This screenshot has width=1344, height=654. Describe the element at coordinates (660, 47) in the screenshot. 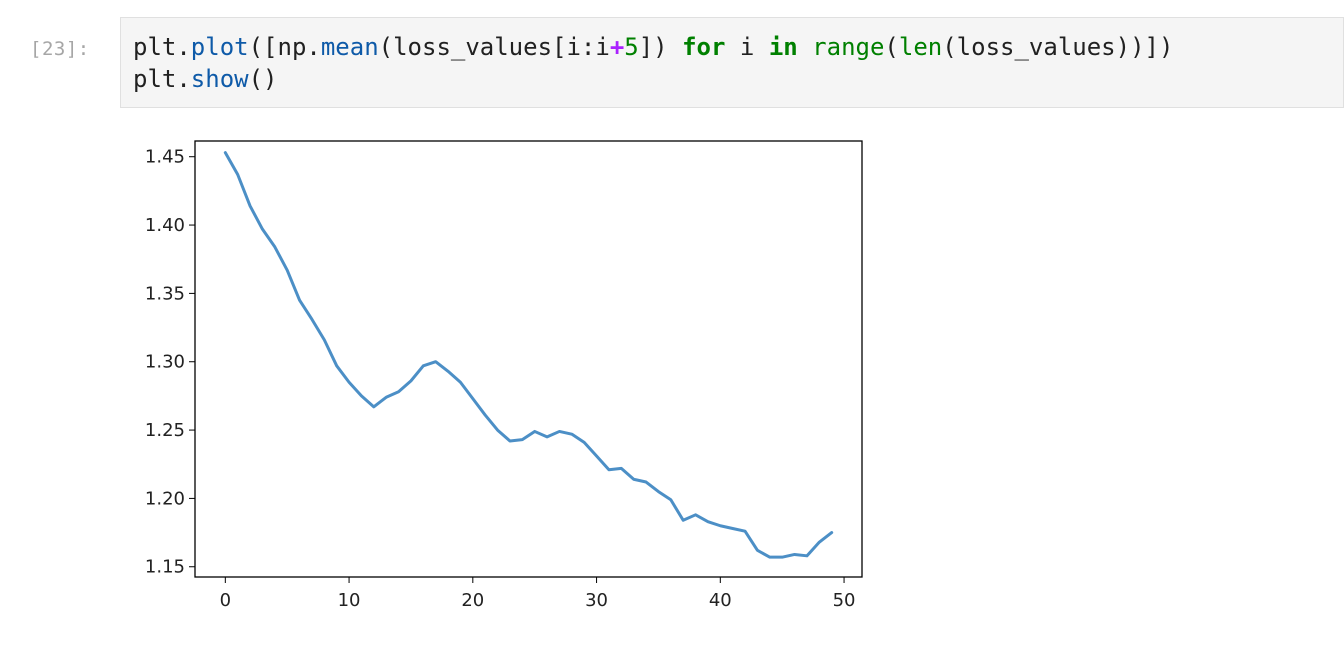

I see `code-token: ])` at that location.